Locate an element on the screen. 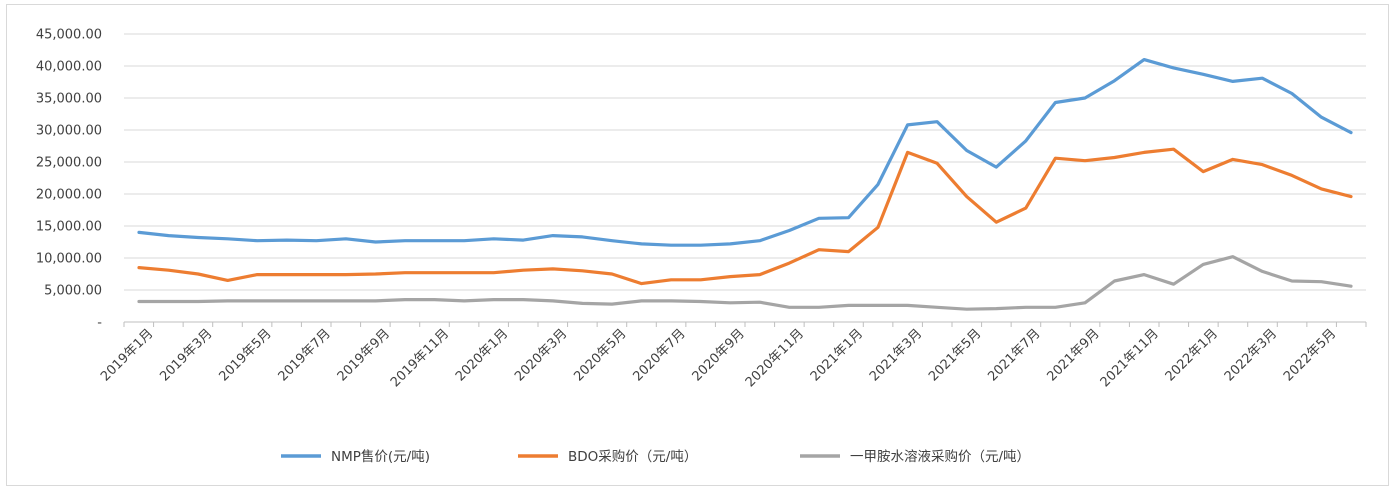 The width and height of the screenshot is (1397, 492). y-tick-label: 45,000.00 is located at coordinates (69, 35).